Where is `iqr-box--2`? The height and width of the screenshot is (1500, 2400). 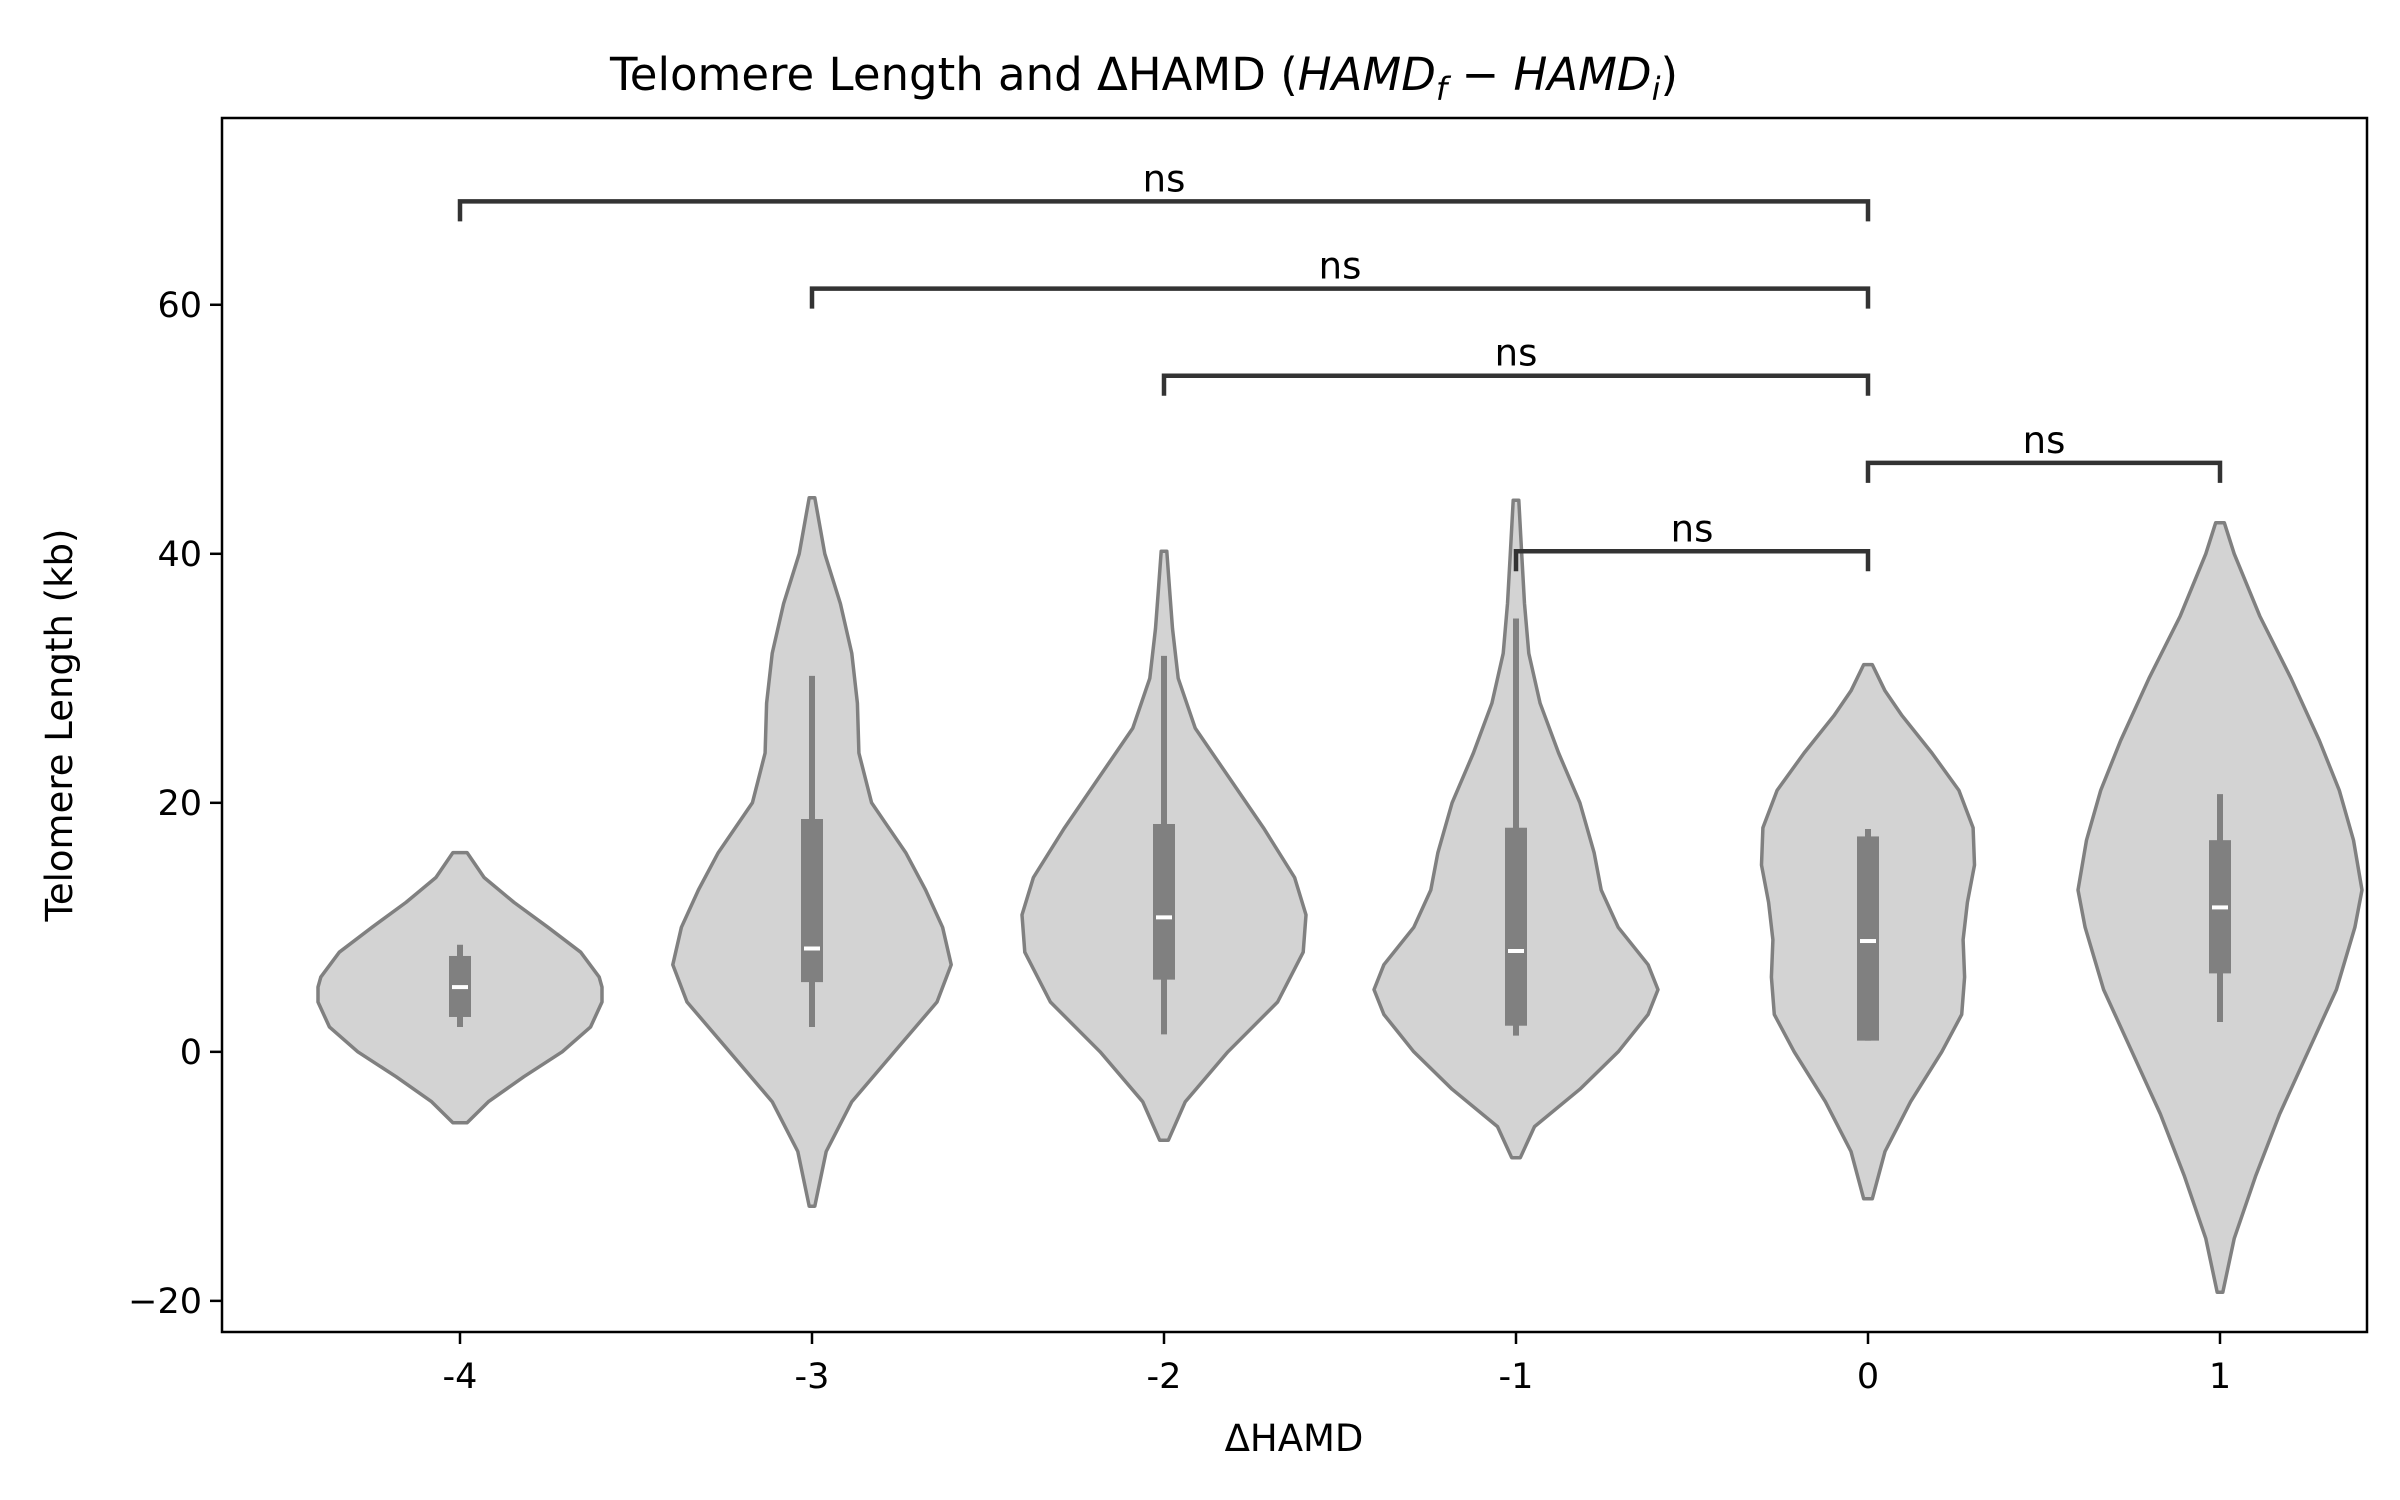
iqr-box--2 is located at coordinates (1164, 901).